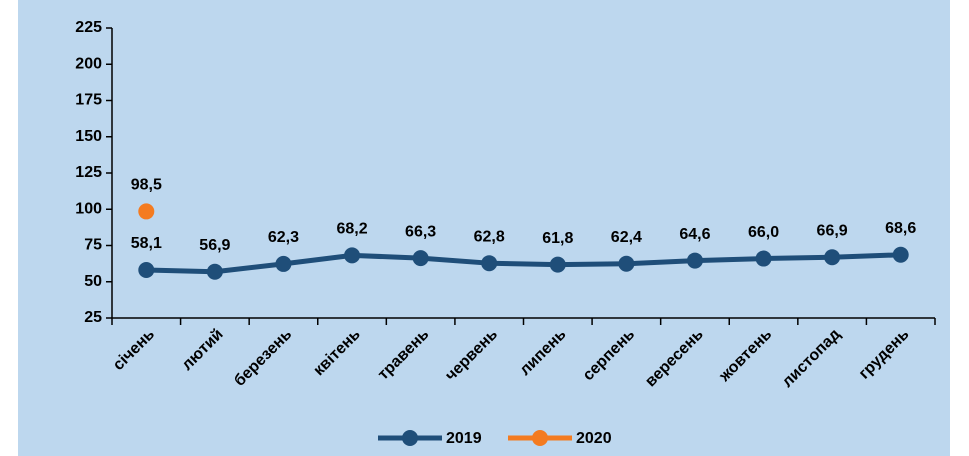  Describe the element at coordinates (557, 238) in the screenshot. I see `data-label: 61,8` at that location.